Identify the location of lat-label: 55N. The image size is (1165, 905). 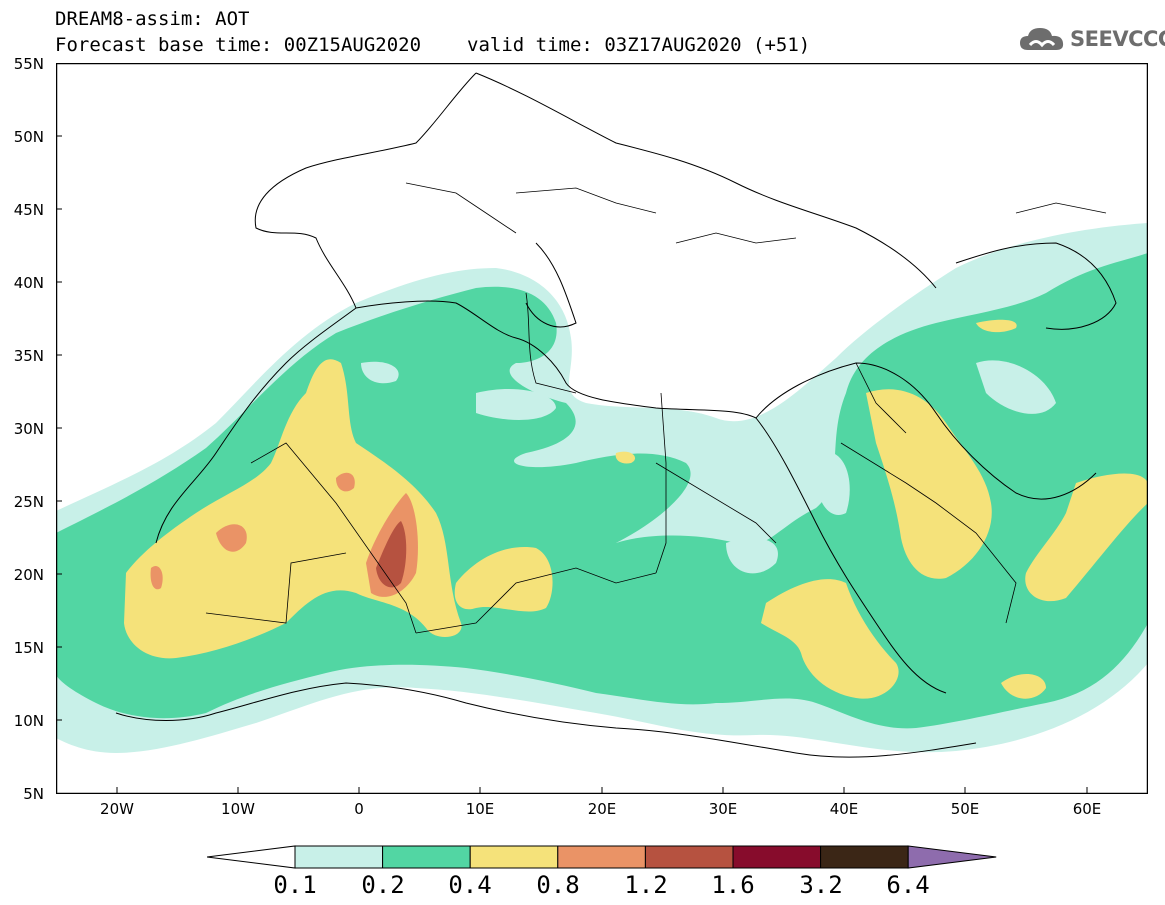
(28, 64).